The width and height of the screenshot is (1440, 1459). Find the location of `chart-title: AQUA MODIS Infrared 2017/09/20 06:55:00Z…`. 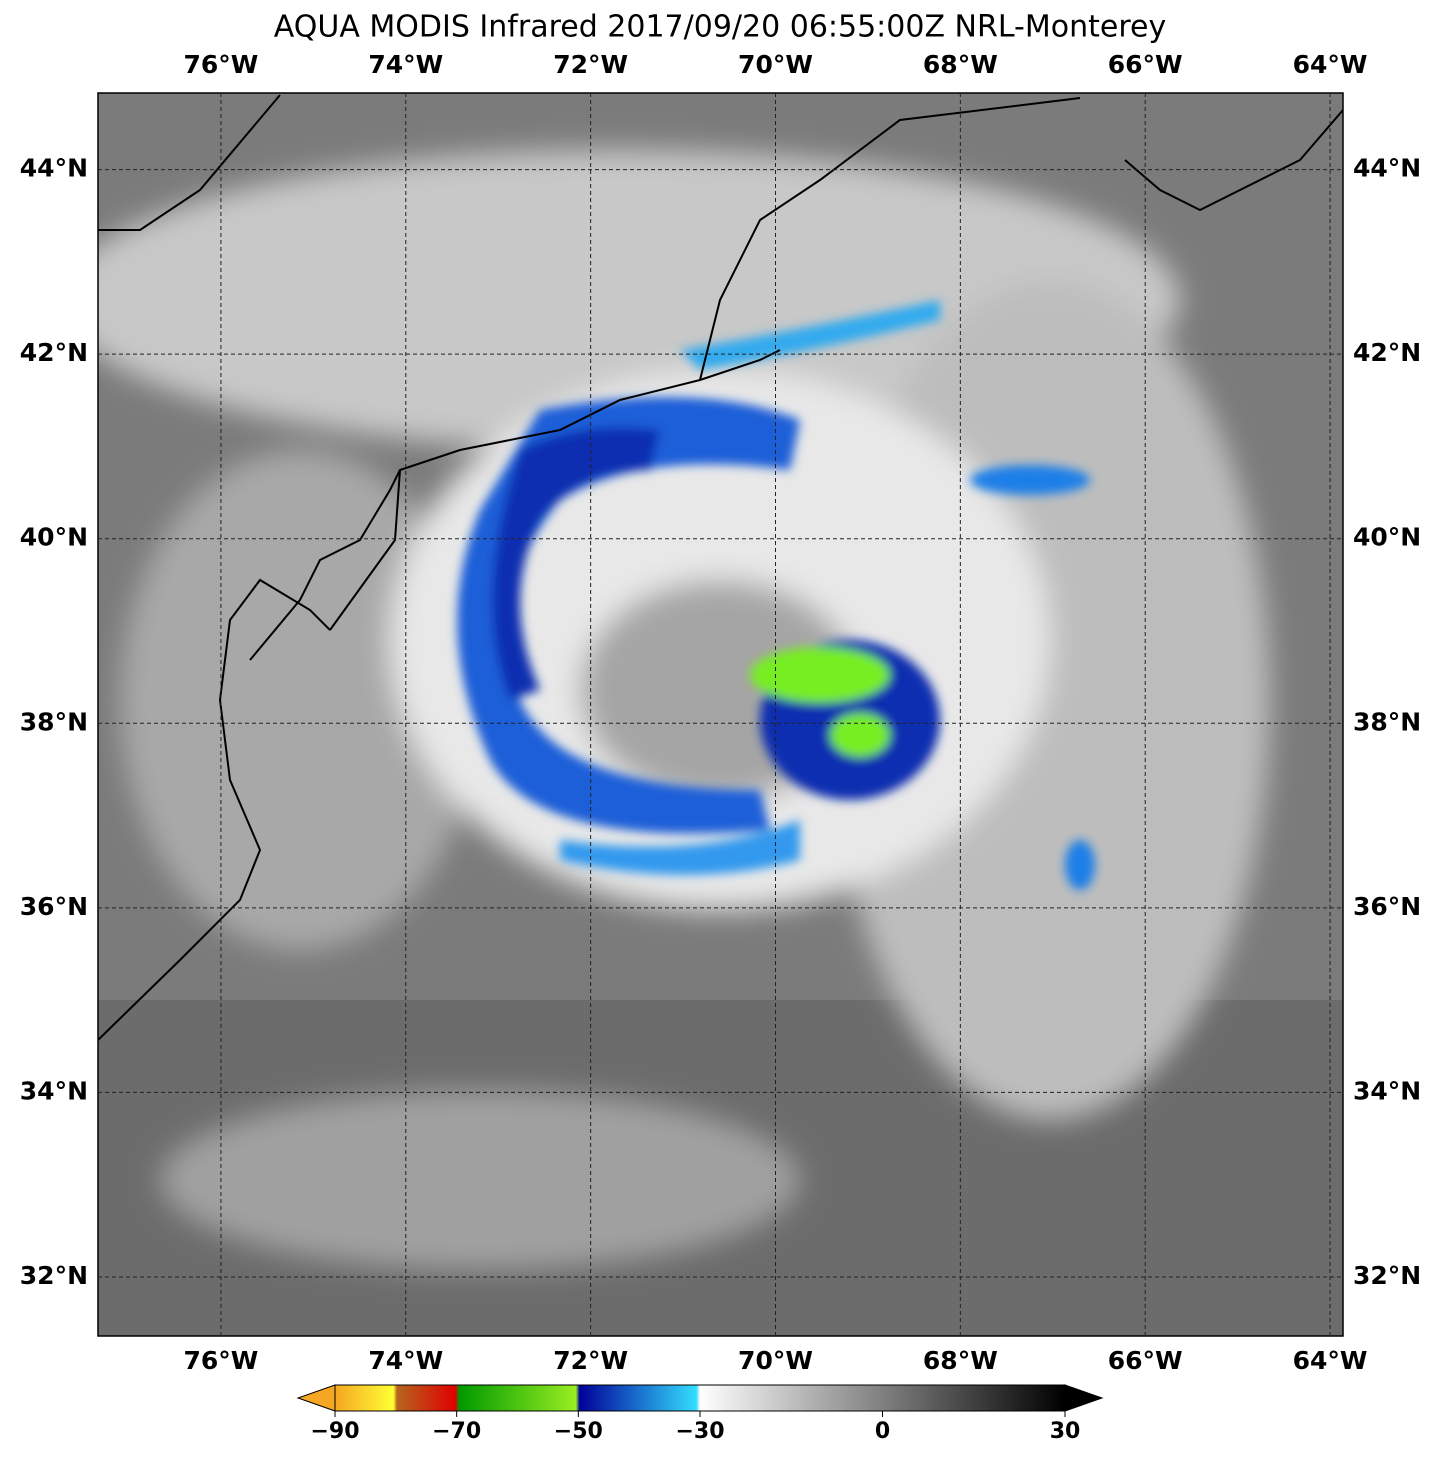

chart-title: AQUA MODIS Infrared 2017/09/20 06:55:00Z… is located at coordinates (720, 27).